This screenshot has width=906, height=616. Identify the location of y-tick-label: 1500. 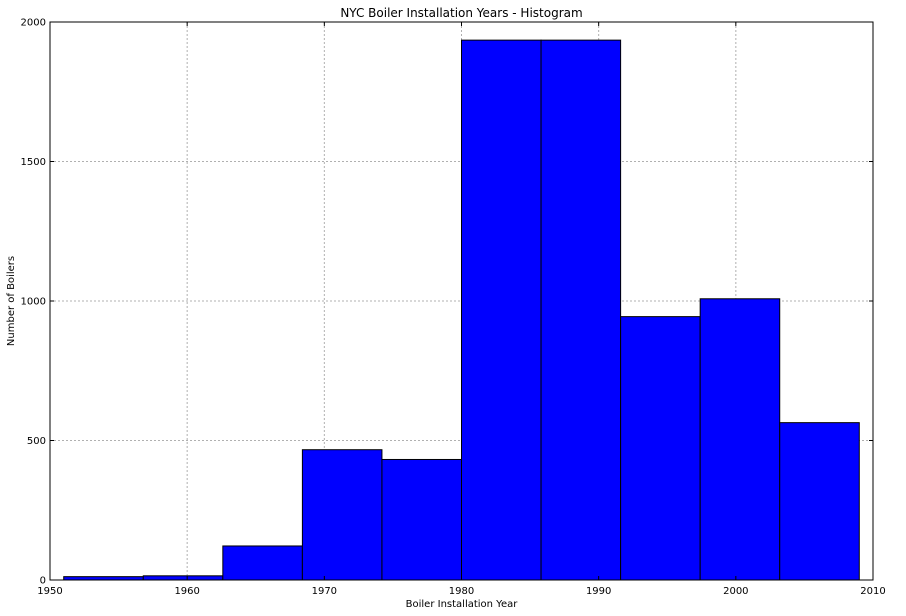
(33, 162).